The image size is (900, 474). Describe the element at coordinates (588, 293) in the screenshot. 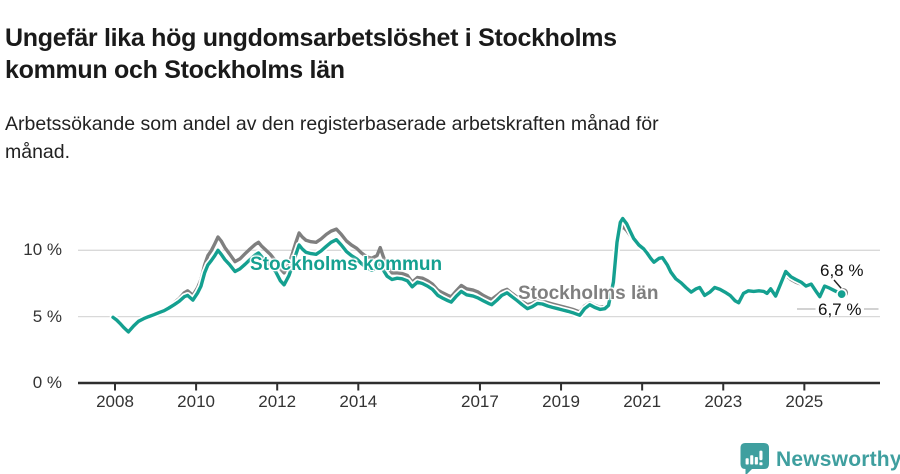

I see `series-label-stockholms-lan: Stockholms län` at that location.